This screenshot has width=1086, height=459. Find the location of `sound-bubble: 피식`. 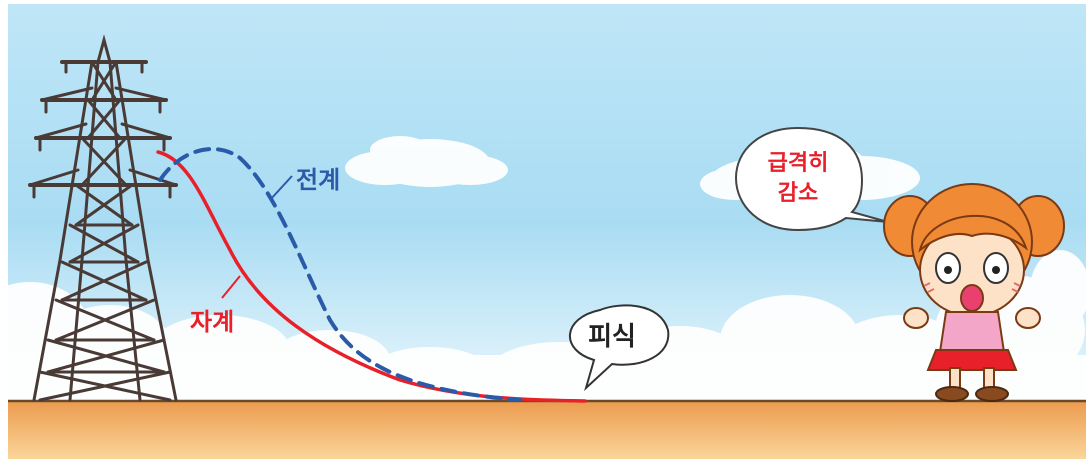

sound-bubble: 피식 is located at coordinates (619, 348).